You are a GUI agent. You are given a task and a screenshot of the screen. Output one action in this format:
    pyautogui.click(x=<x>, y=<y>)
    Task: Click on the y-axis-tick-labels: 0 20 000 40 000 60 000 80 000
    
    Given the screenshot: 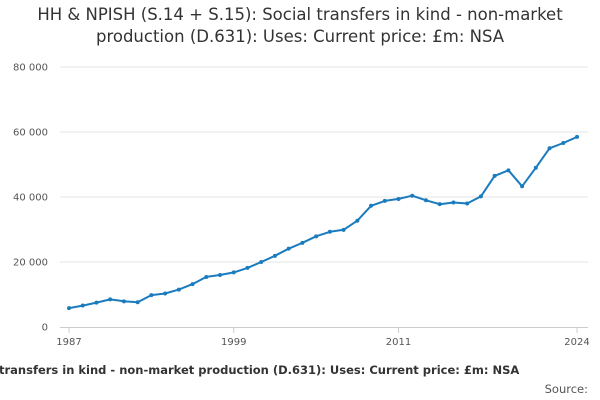 What is the action you would take?
    pyautogui.click(x=30, y=198)
    